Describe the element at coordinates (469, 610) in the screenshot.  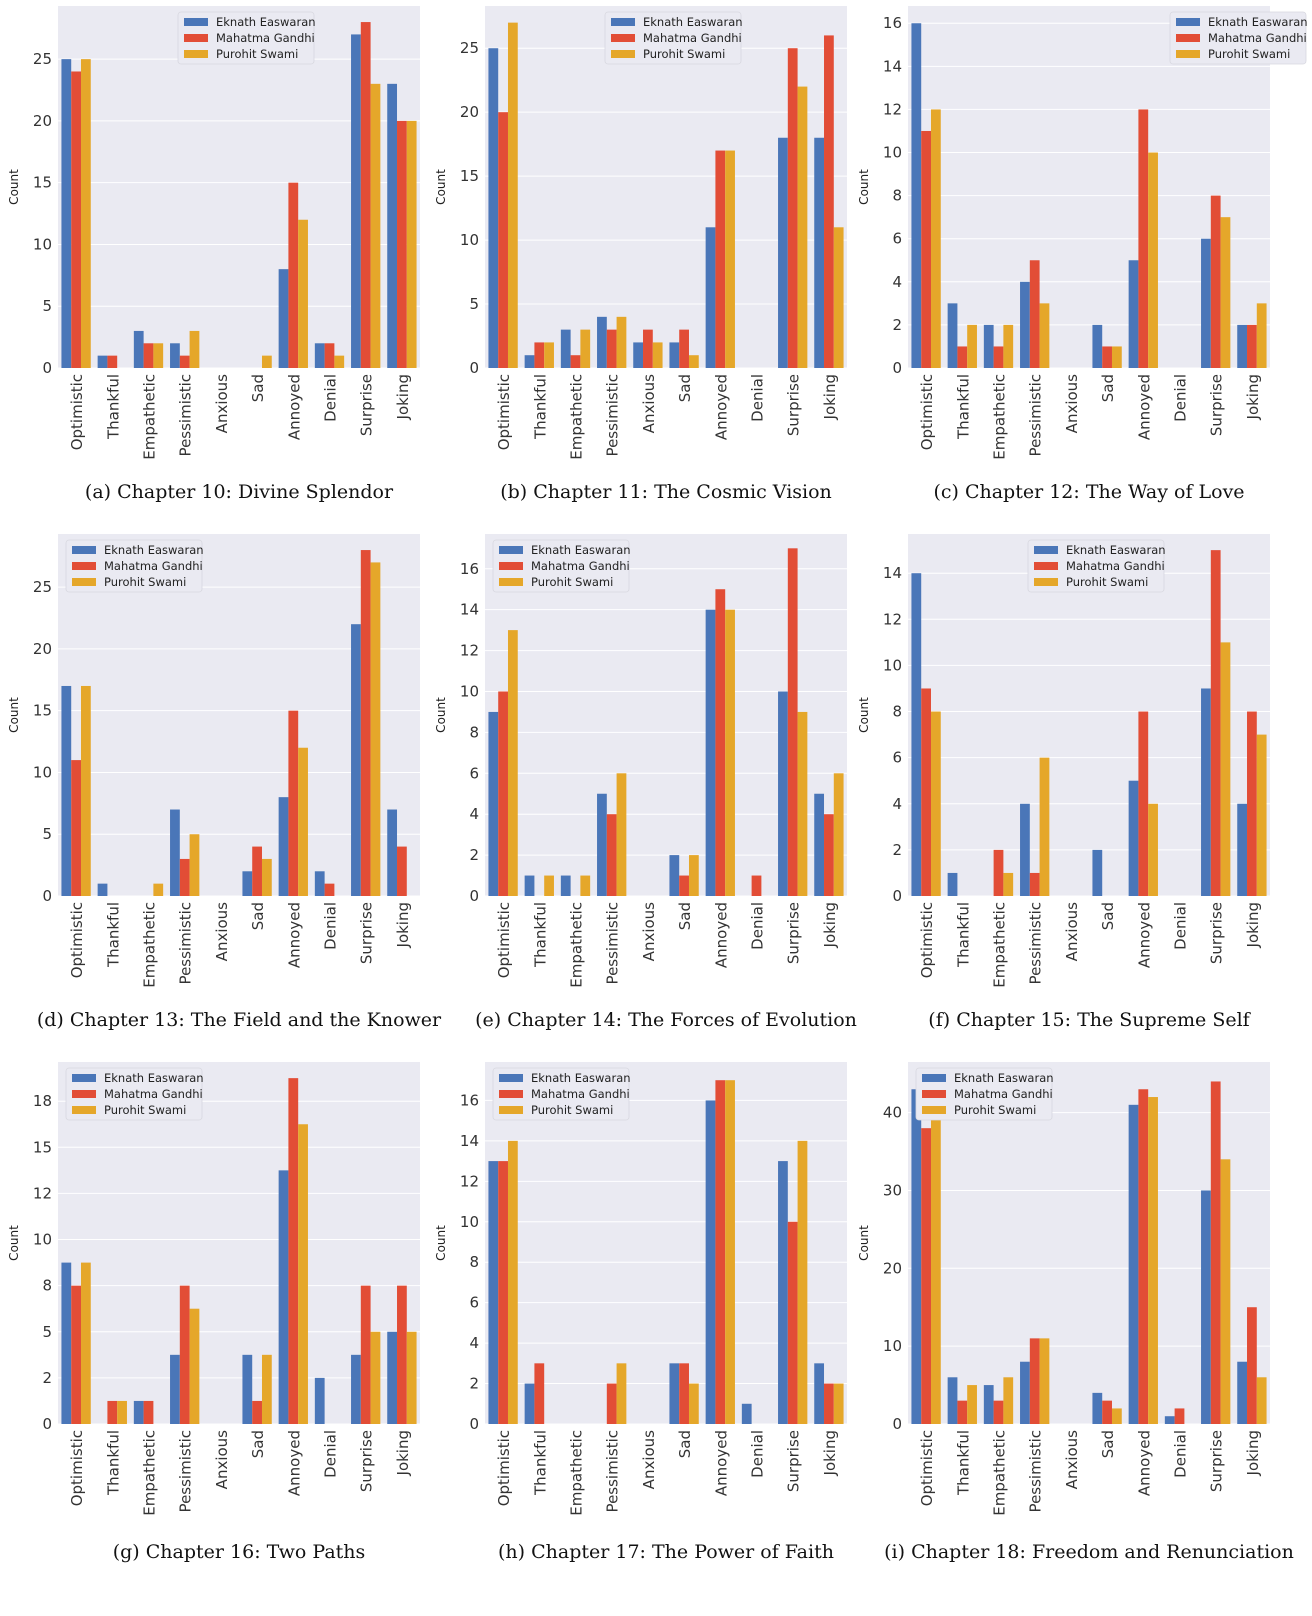
I see `y-tick-label: 14` at that location.